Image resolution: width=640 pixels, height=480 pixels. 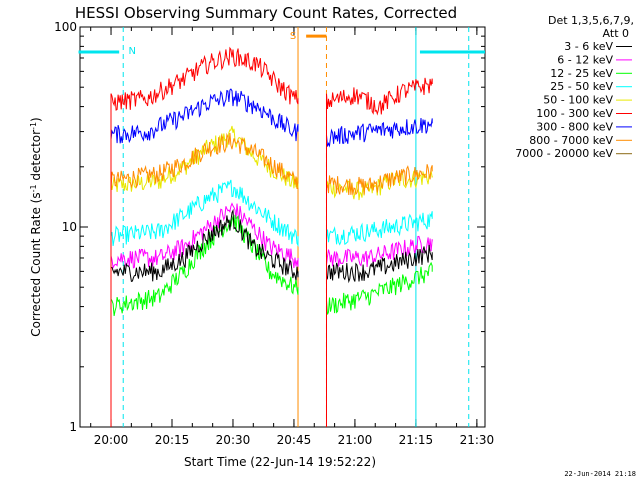 What do you see at coordinates (588, 46) in the screenshot?
I see `legend-label-0: 3 - 6 keV` at bounding box center [588, 46].